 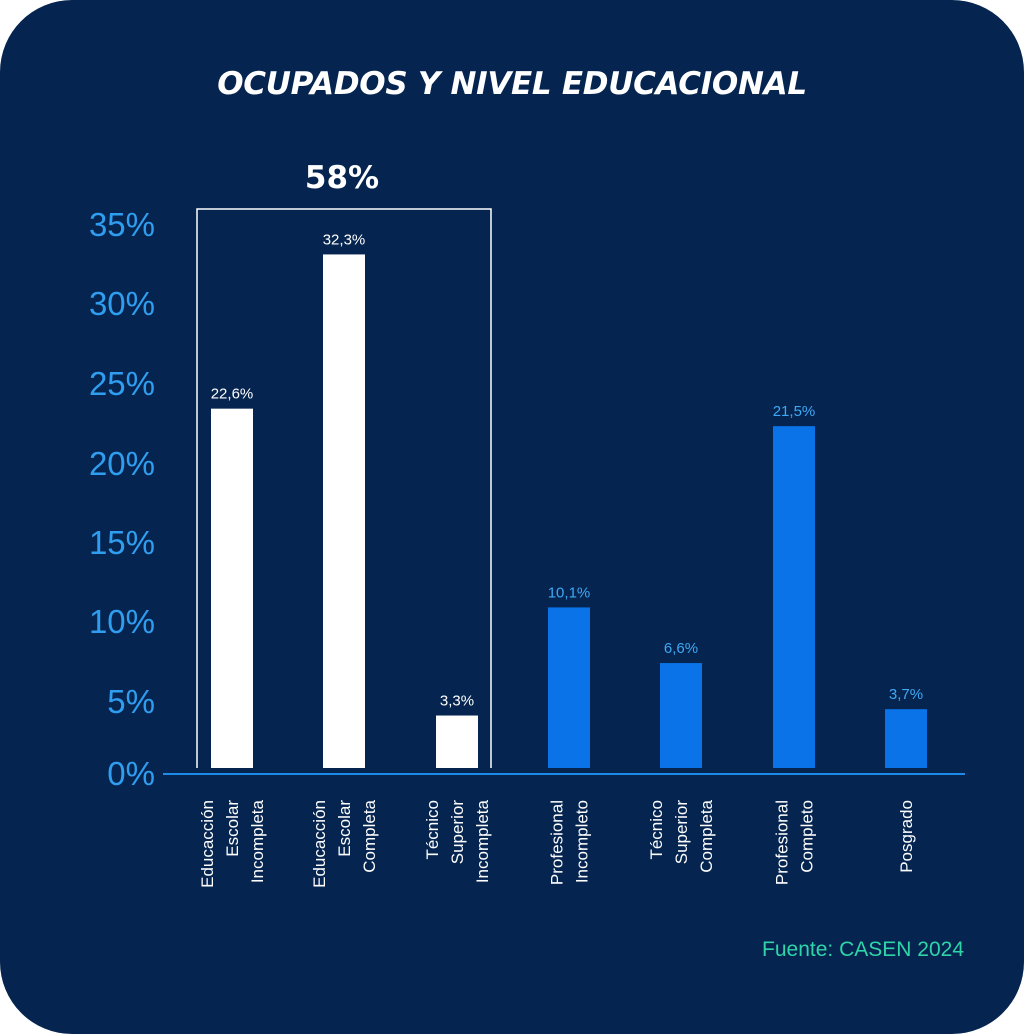 I want to click on x-tick-label: Técnico Superior Incompleta, so click(x=457, y=841).